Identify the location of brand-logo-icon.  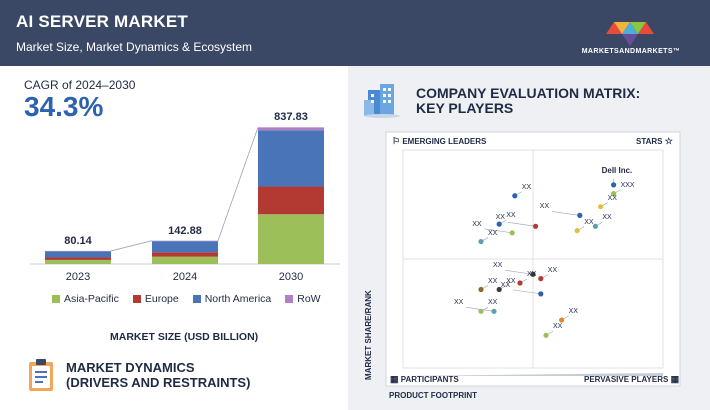
(630, 34).